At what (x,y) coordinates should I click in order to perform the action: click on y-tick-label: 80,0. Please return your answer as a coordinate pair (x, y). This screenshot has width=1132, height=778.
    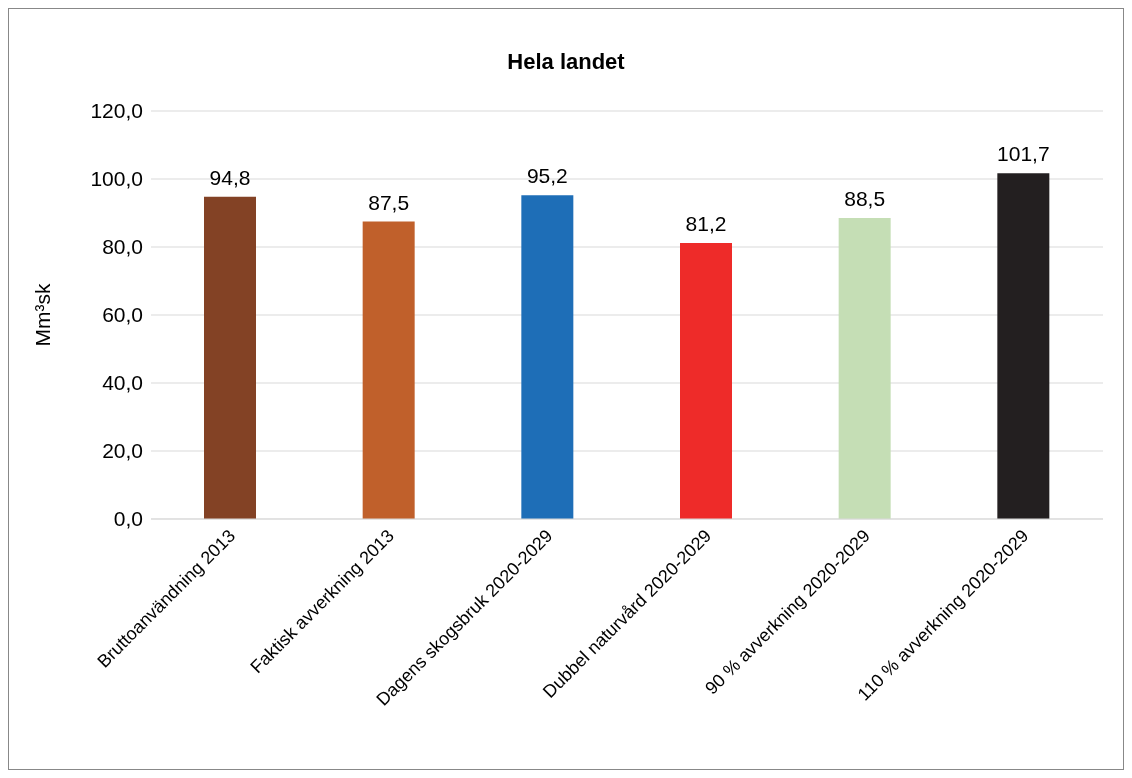
    Looking at the image, I should click on (122, 247).